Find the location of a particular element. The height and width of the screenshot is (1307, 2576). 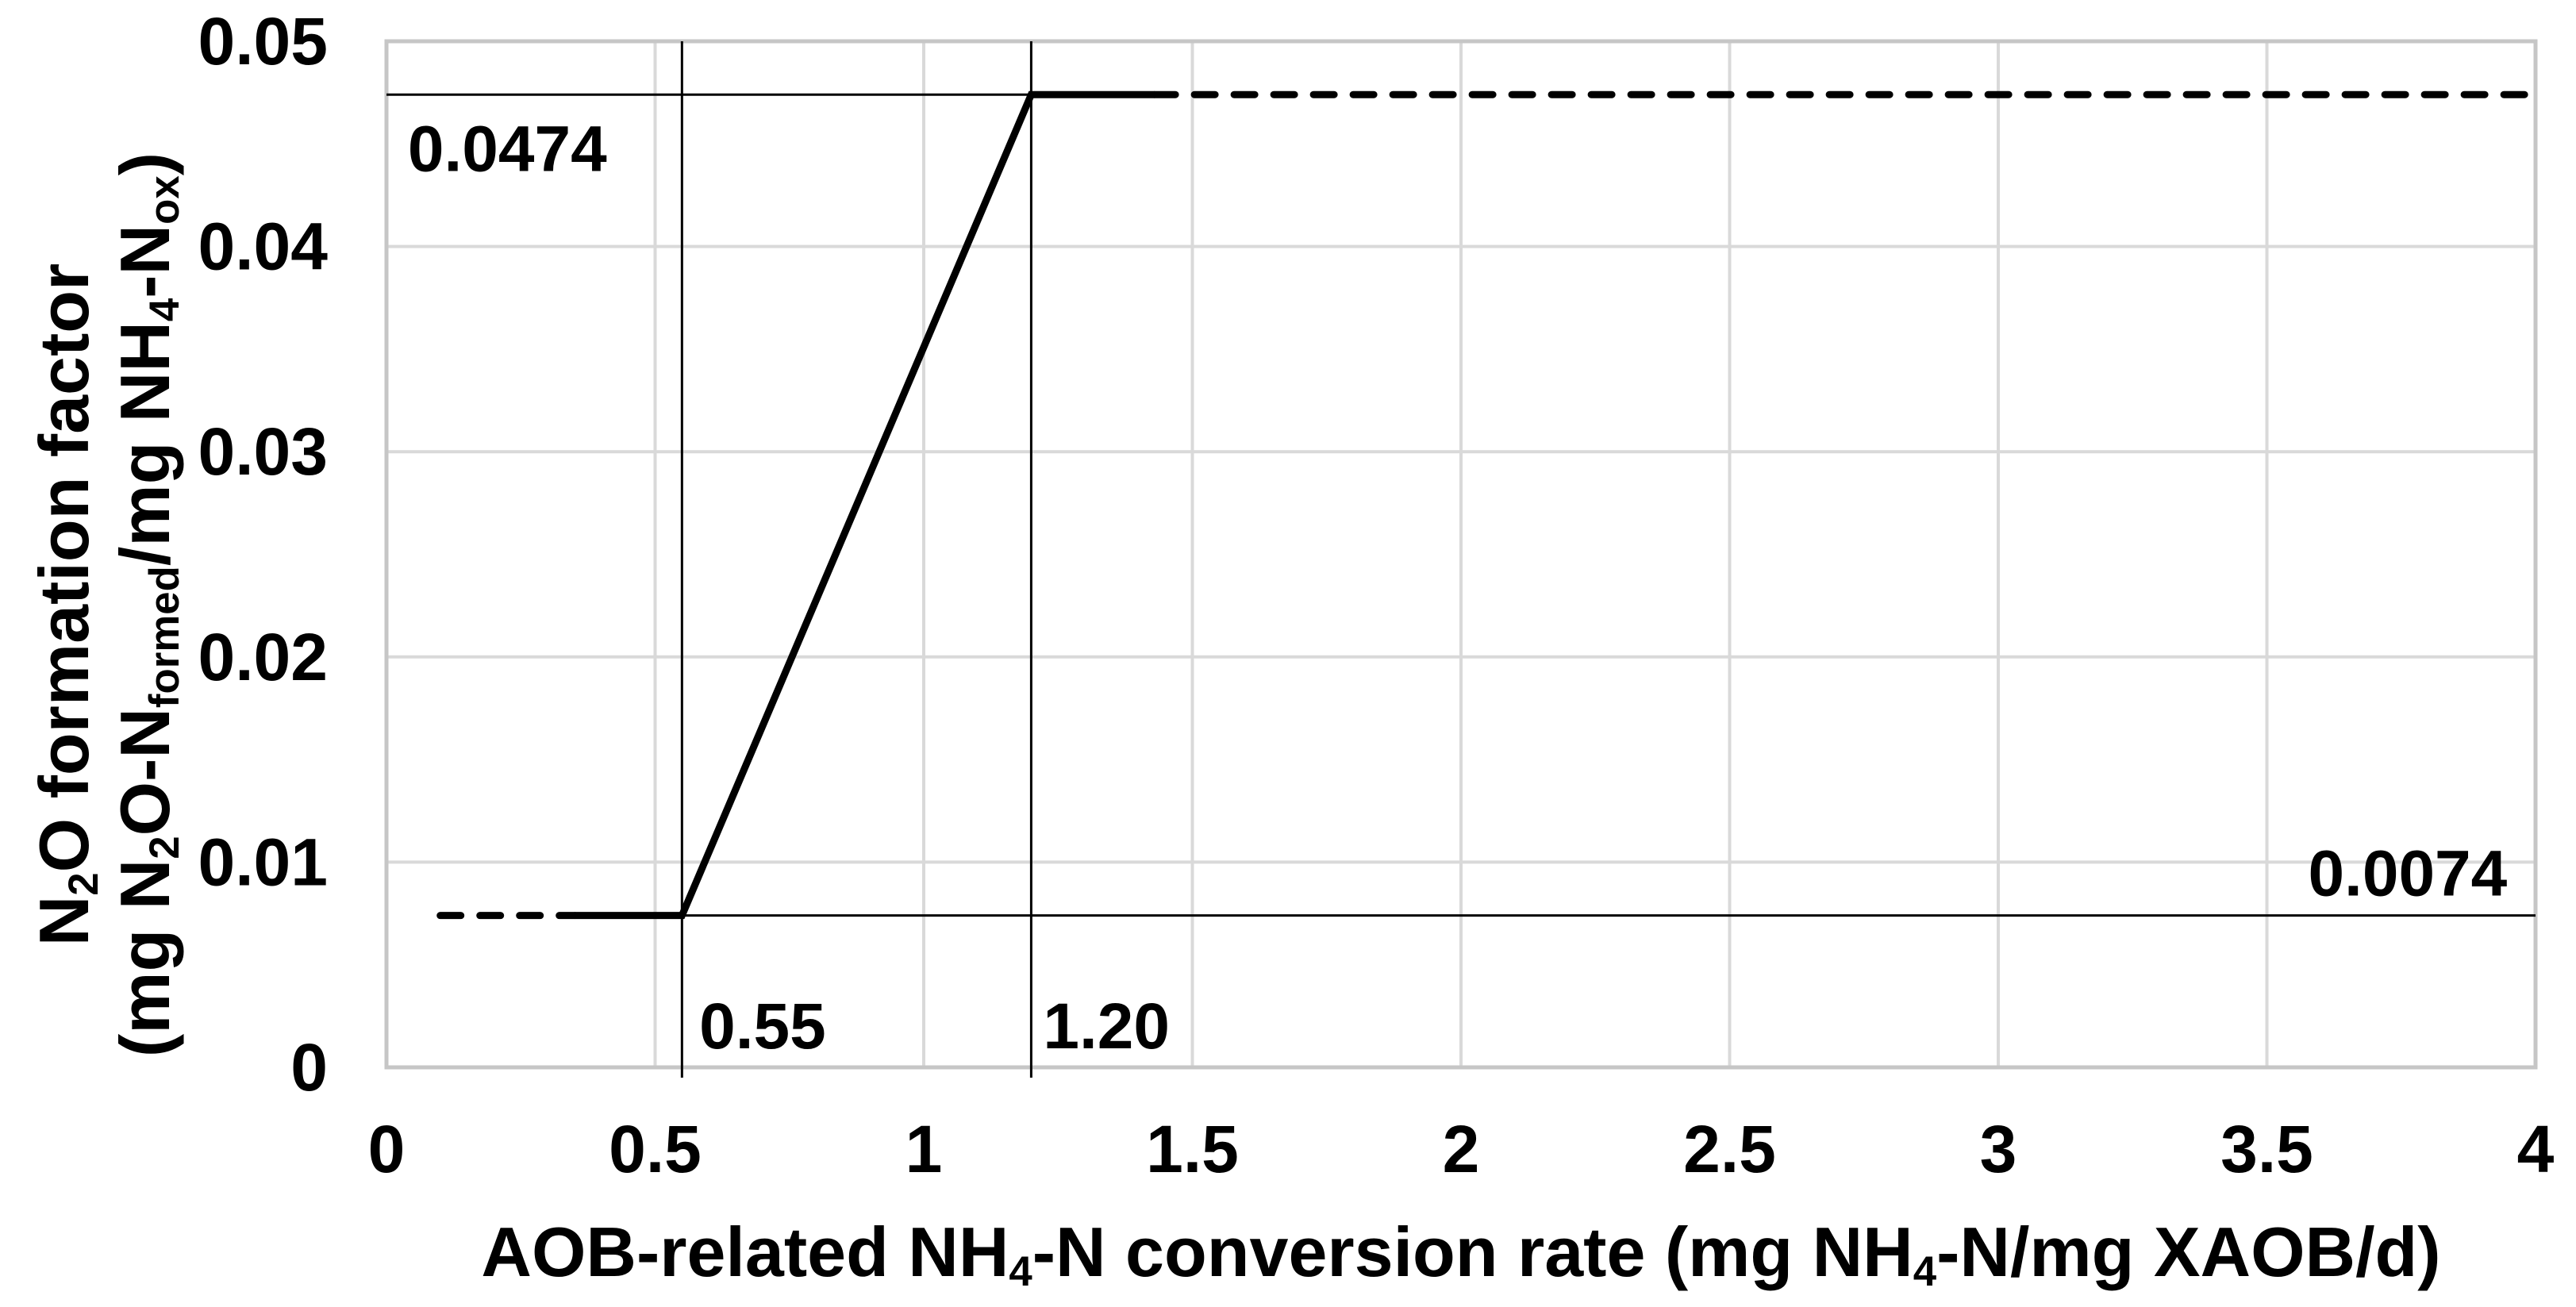

y-tick-label: 0.01 is located at coordinates (263, 862).